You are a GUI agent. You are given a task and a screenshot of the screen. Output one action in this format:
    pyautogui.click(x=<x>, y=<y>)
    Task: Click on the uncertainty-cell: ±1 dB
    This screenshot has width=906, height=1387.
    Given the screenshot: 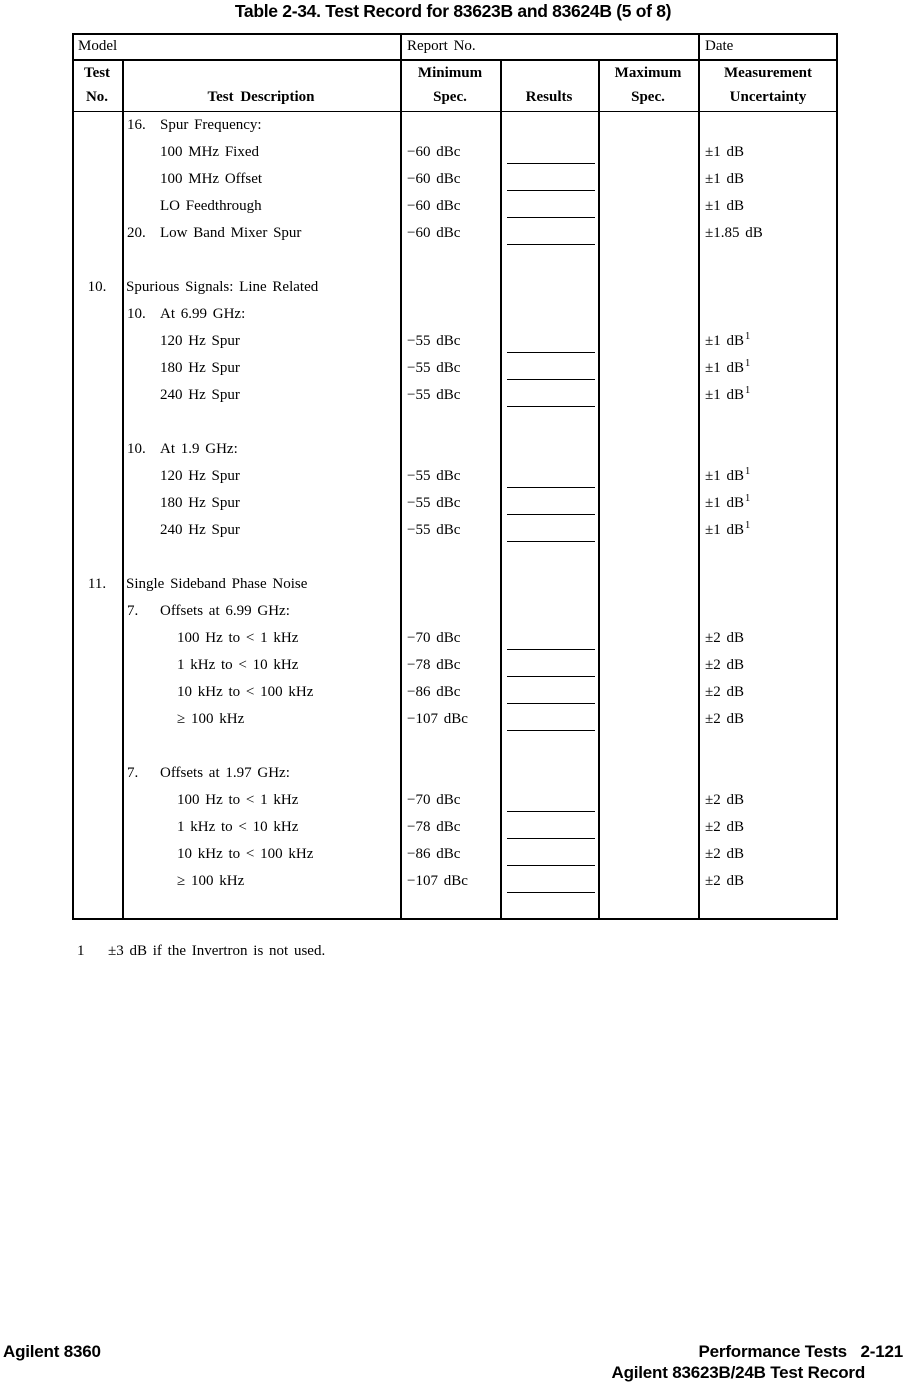 What is the action you would take?
    pyautogui.click(x=767, y=152)
    